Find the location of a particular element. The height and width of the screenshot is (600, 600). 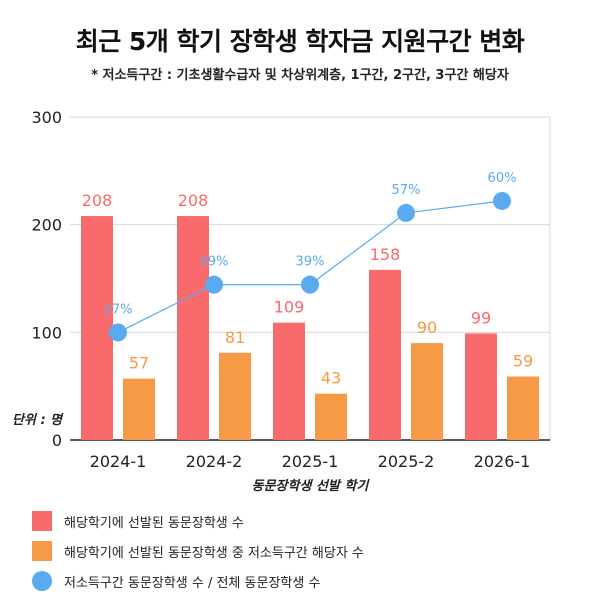

x-tick-label: 2025-1 is located at coordinates (310, 461).